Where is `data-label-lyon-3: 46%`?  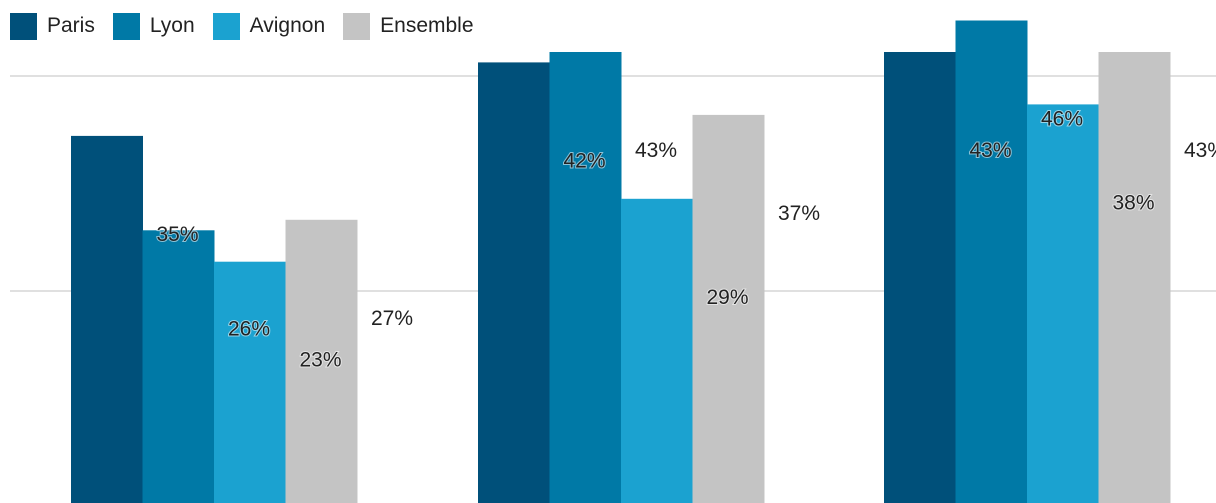
data-label-lyon-3: 46% is located at coordinates (1062, 119).